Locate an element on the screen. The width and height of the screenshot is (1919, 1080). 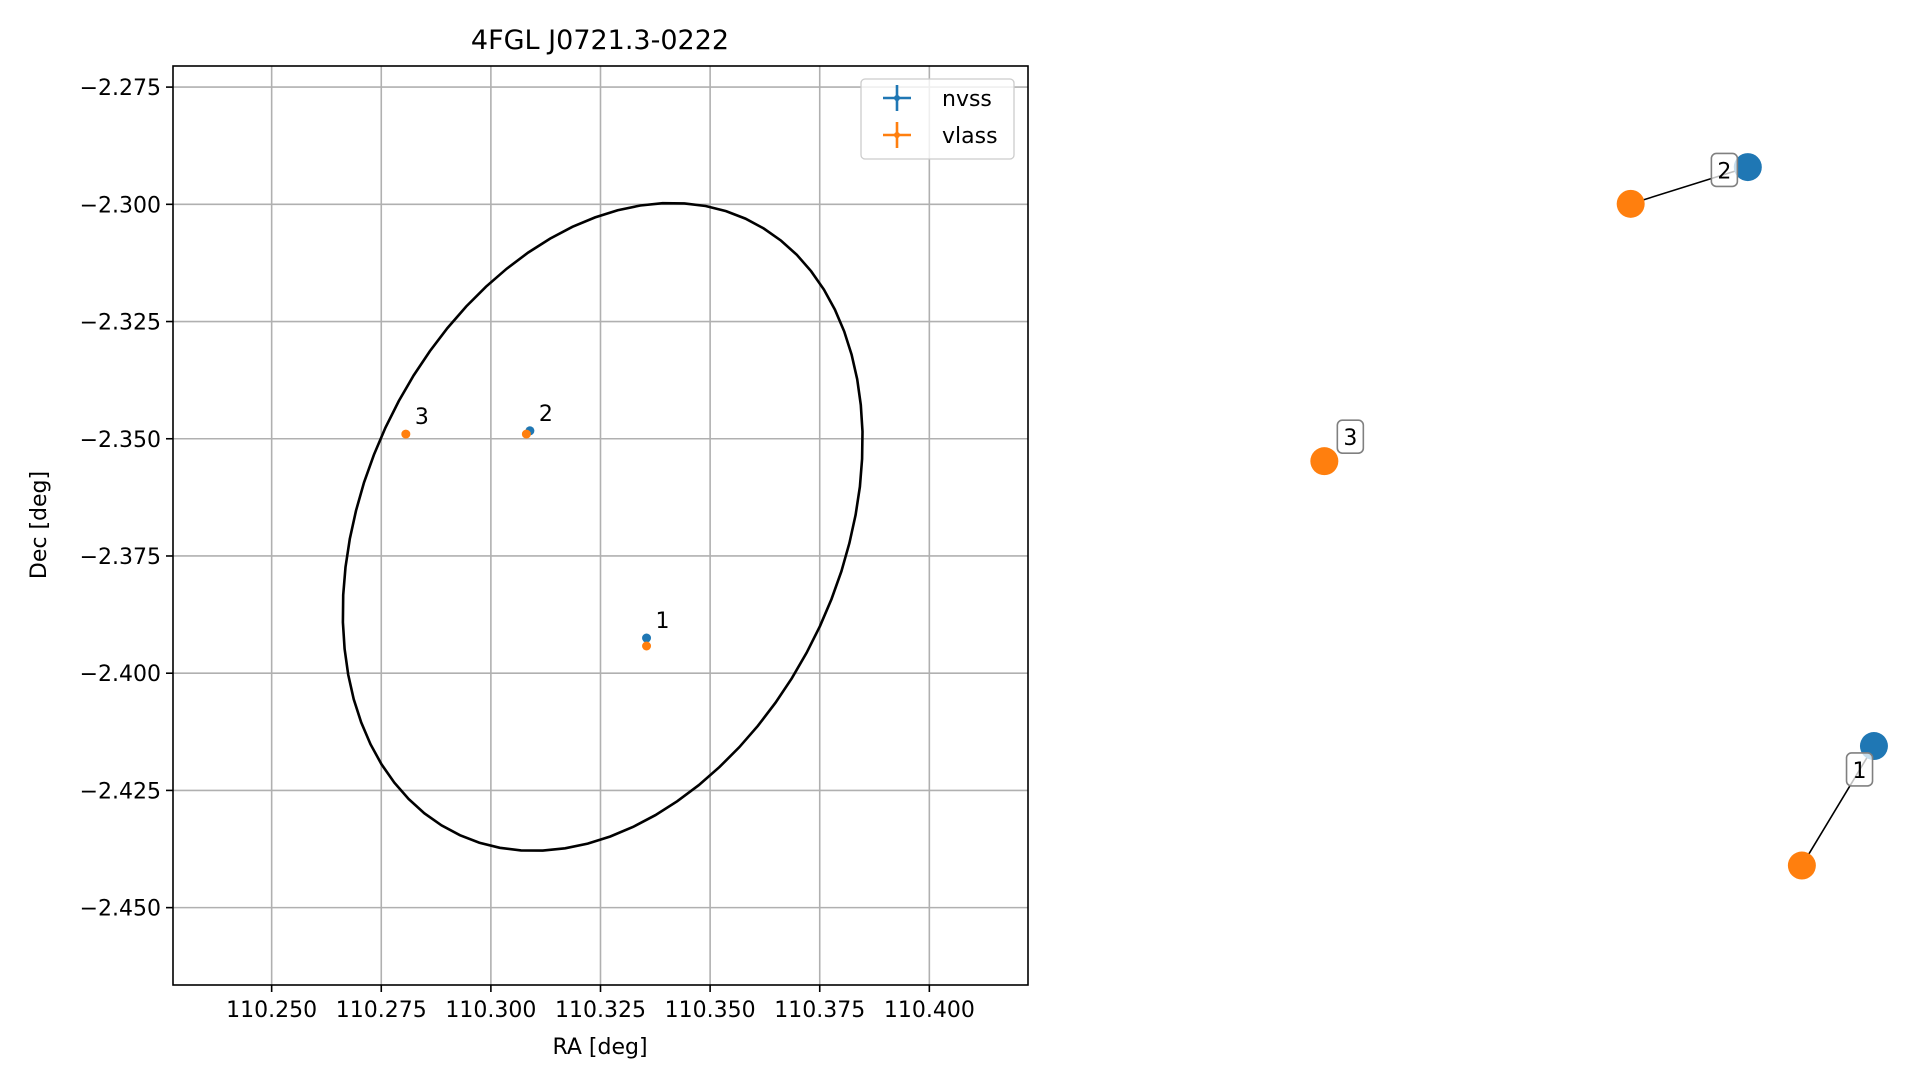
edge-label-text: 1 is located at coordinates (1860, 771).